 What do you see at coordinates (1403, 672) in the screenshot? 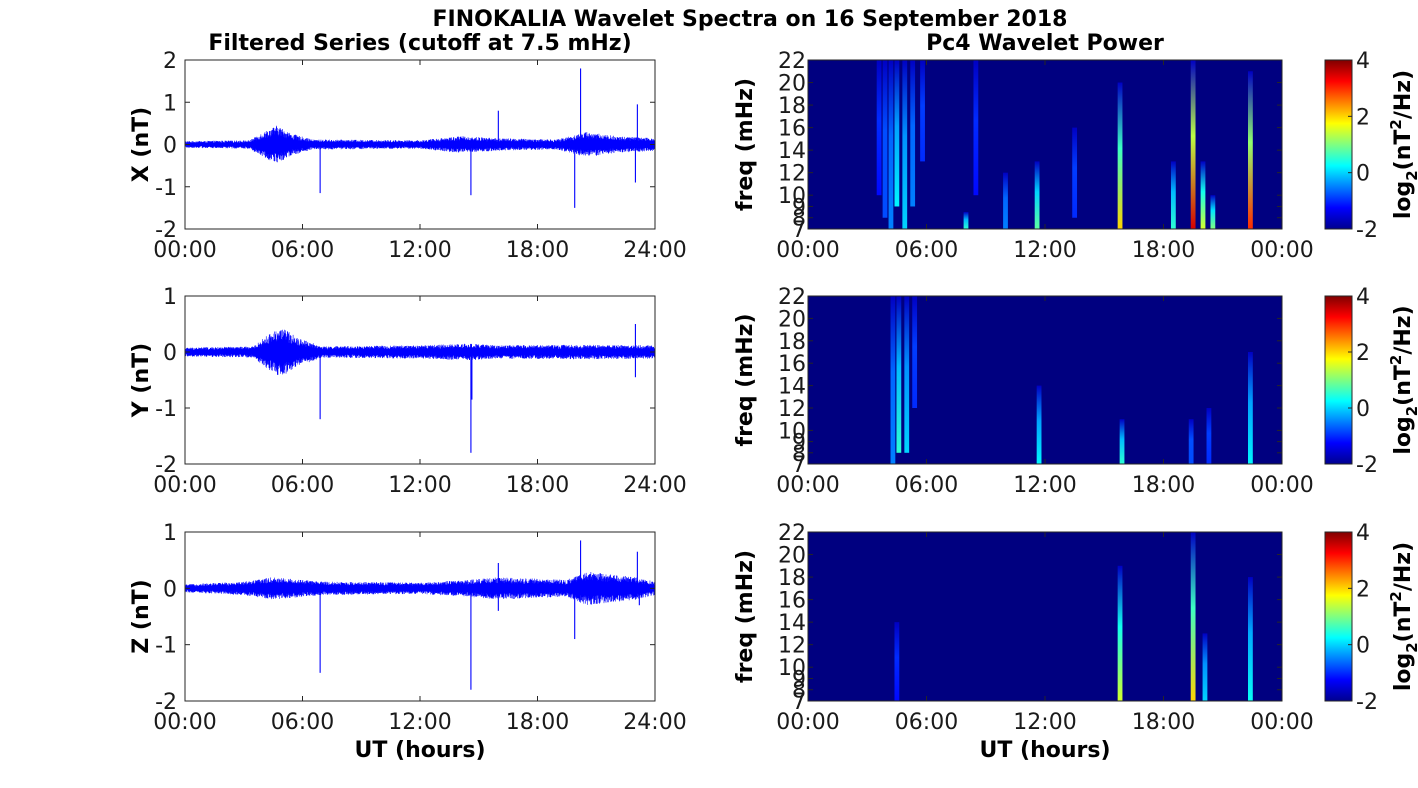
I see `wavelet-z-colorbar-label-part: log` at bounding box center [1403, 672].